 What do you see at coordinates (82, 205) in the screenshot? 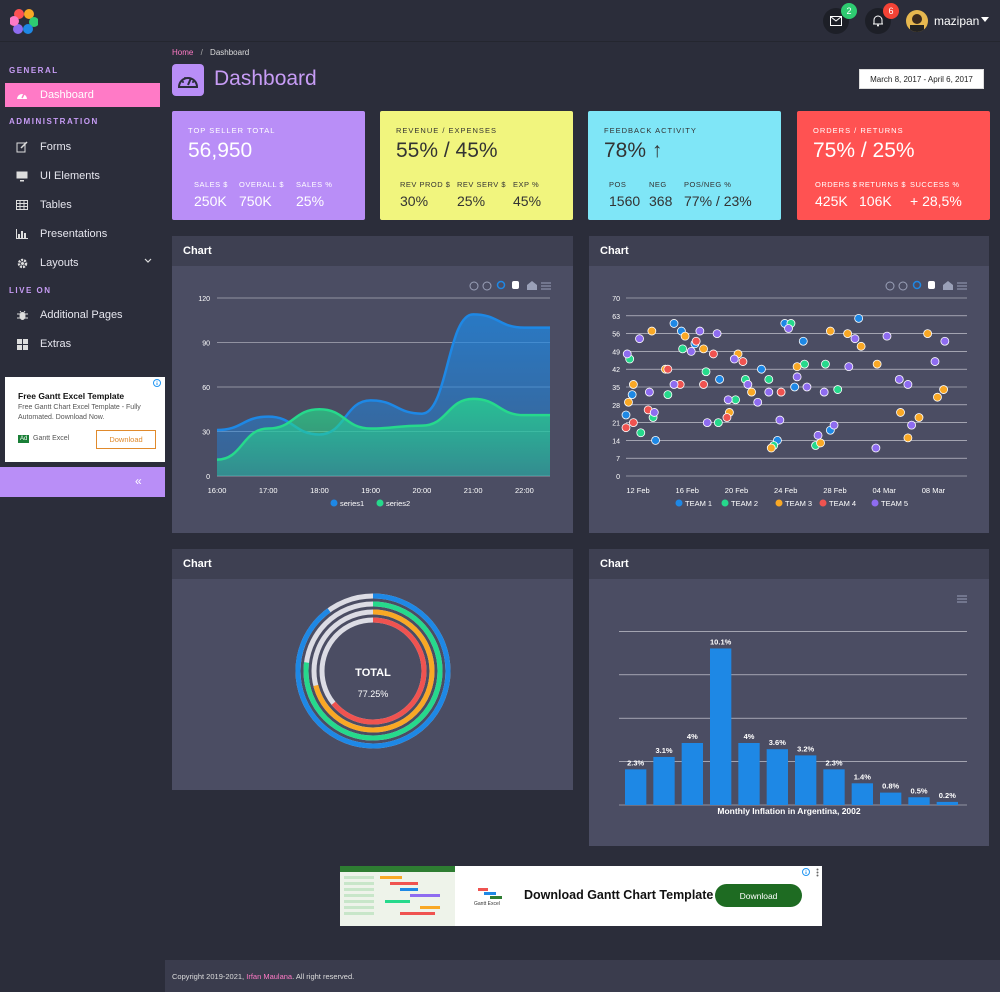
I see `sidebar-item-tables: Tables` at bounding box center [82, 205].